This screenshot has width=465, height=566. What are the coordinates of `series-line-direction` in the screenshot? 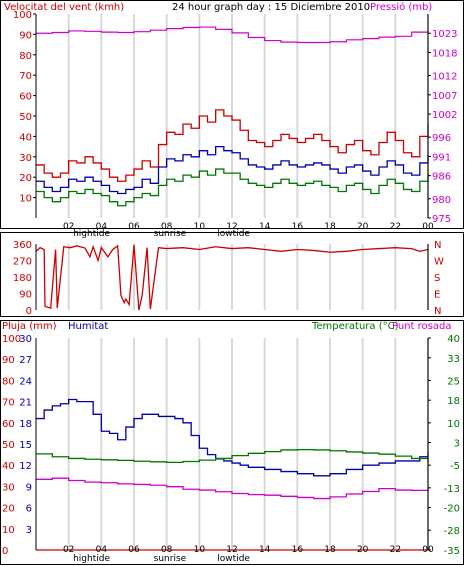 It's located at (232, 277).